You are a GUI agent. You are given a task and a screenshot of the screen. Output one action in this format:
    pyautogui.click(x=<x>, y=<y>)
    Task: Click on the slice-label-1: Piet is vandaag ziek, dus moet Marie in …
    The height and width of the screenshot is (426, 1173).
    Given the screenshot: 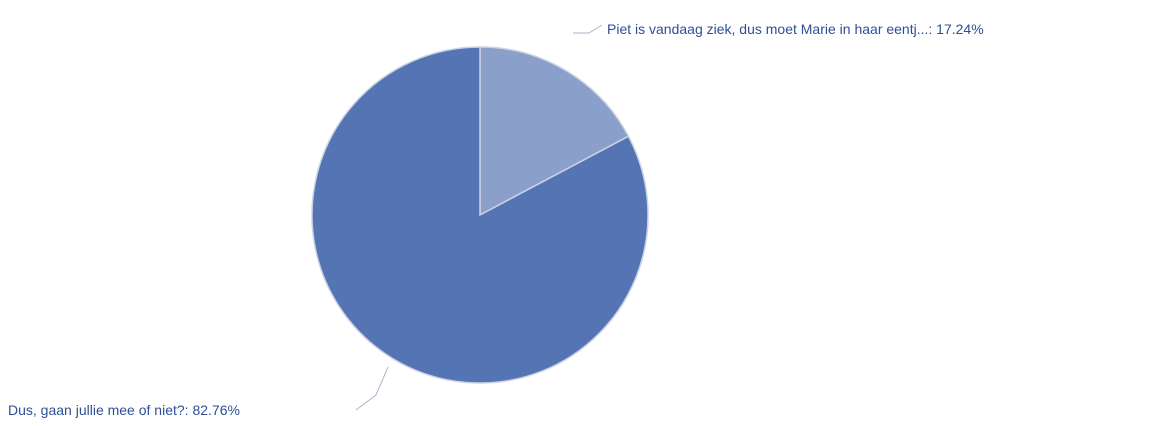 What is the action you would take?
    pyautogui.click(x=795, y=29)
    